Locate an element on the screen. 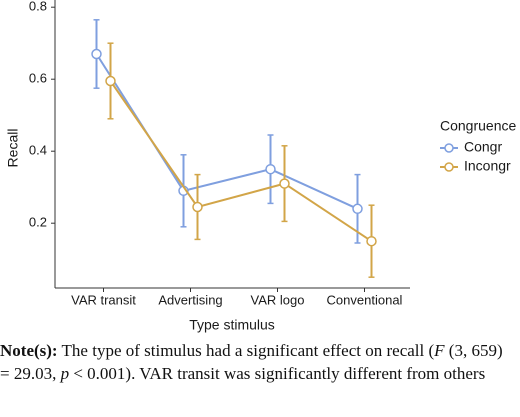 The height and width of the screenshot is (417, 520). y-tick-label: 0.8 is located at coordinates (38, 7).